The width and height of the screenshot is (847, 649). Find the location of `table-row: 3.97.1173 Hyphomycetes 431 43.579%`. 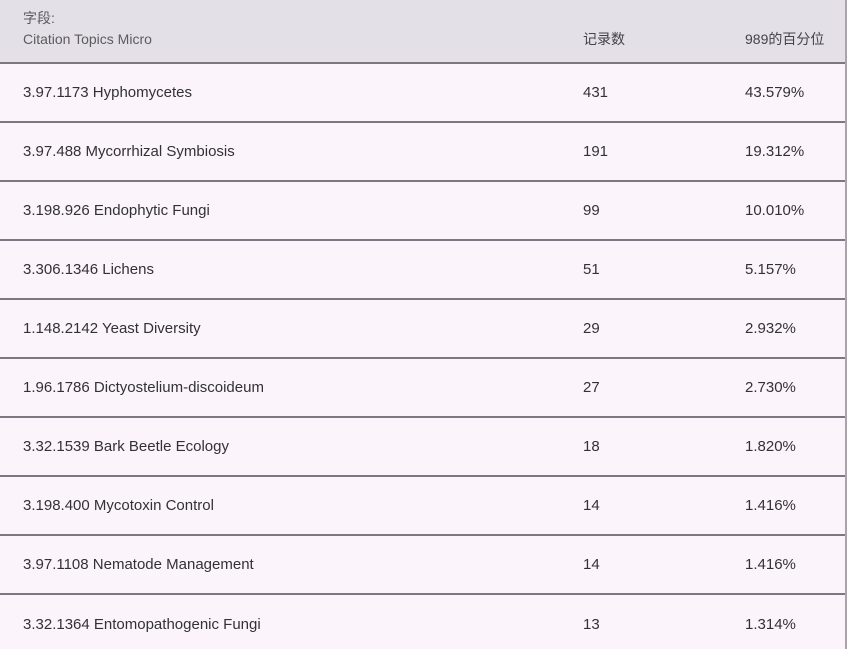

table-row: 3.97.1173 Hyphomycetes 431 43.579% is located at coordinates (422, 93).